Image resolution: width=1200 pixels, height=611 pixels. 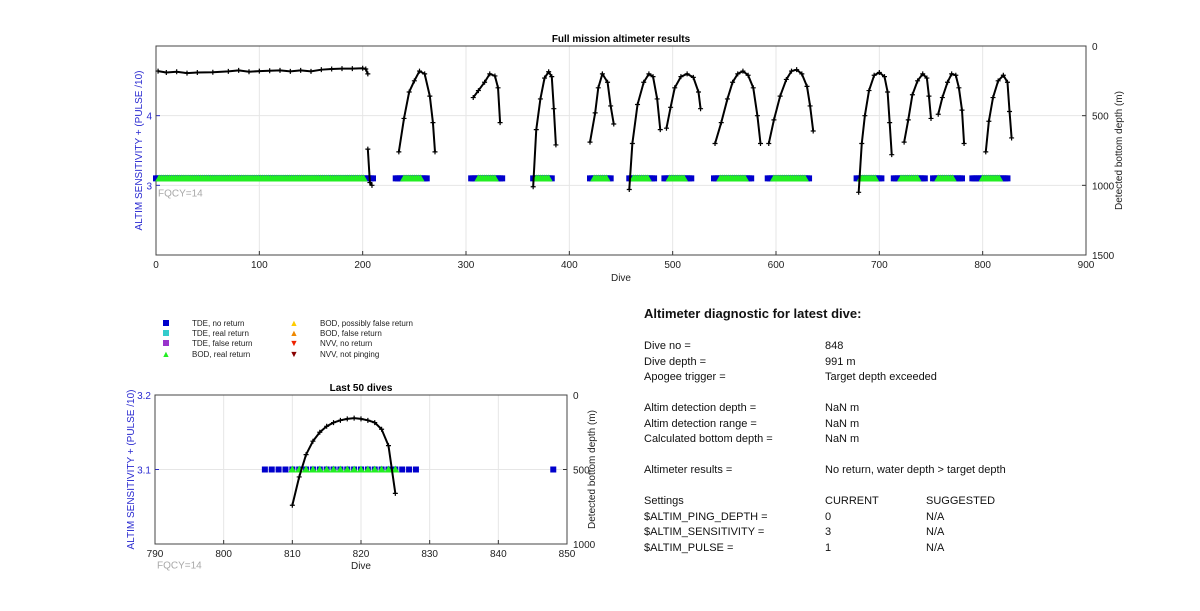 I want to click on settings-header-row: Settings CURRENT SUGGESTED, so click(x=854, y=502).